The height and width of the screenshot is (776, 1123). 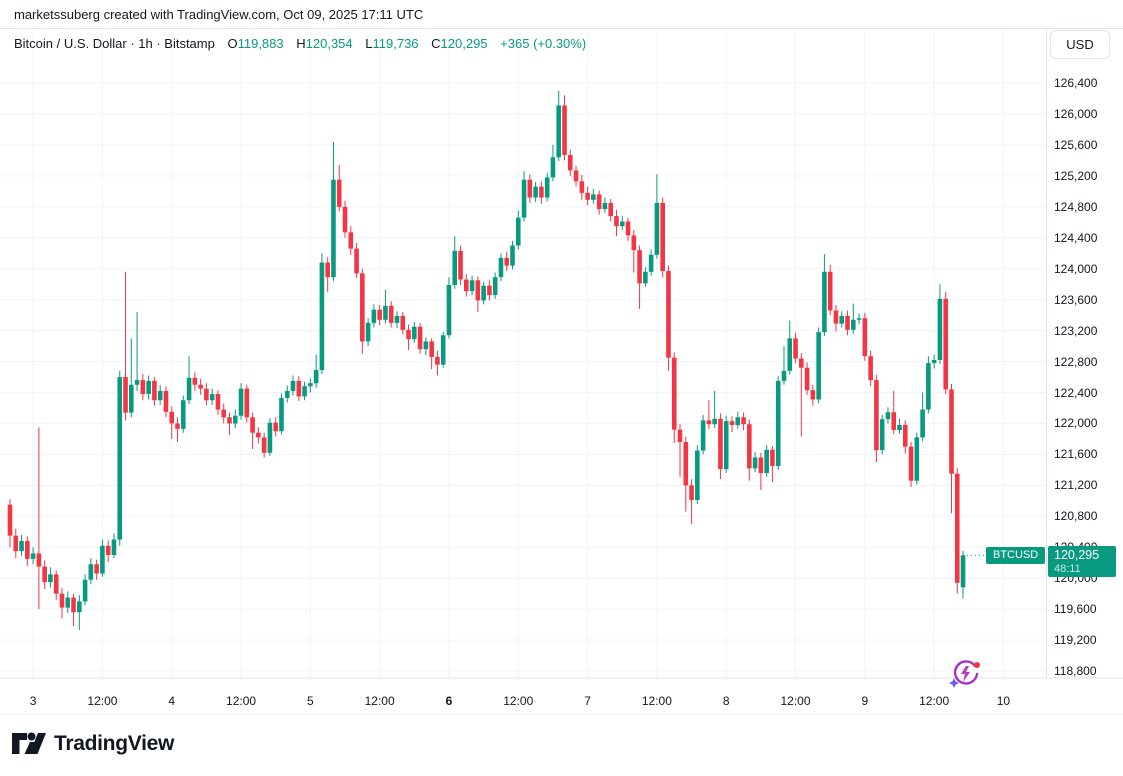 I want to click on price-tick-label: 121,200, so click(x=1076, y=485).